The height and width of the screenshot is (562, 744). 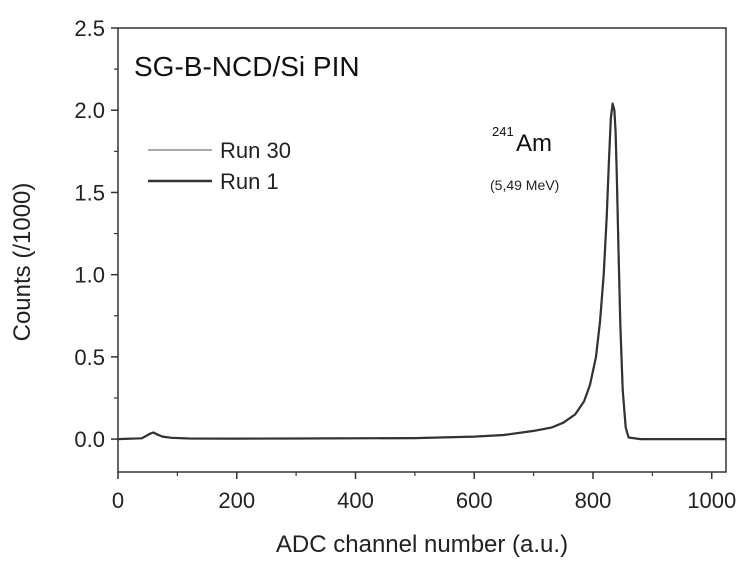 What do you see at coordinates (247, 66) in the screenshot?
I see `chart-title: SG-B-NCD/Si PIN` at bounding box center [247, 66].